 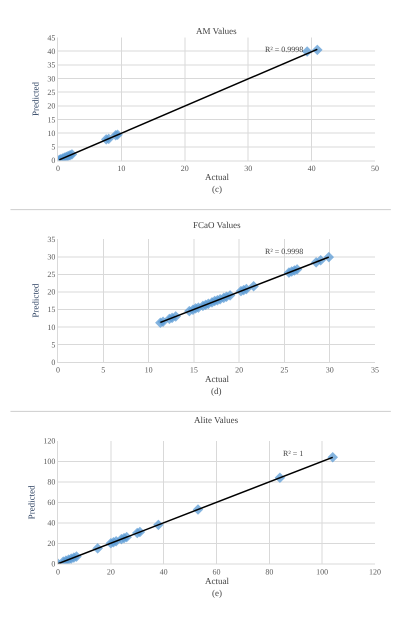 I want to click on x-tick-label: 5, so click(x=103, y=370).